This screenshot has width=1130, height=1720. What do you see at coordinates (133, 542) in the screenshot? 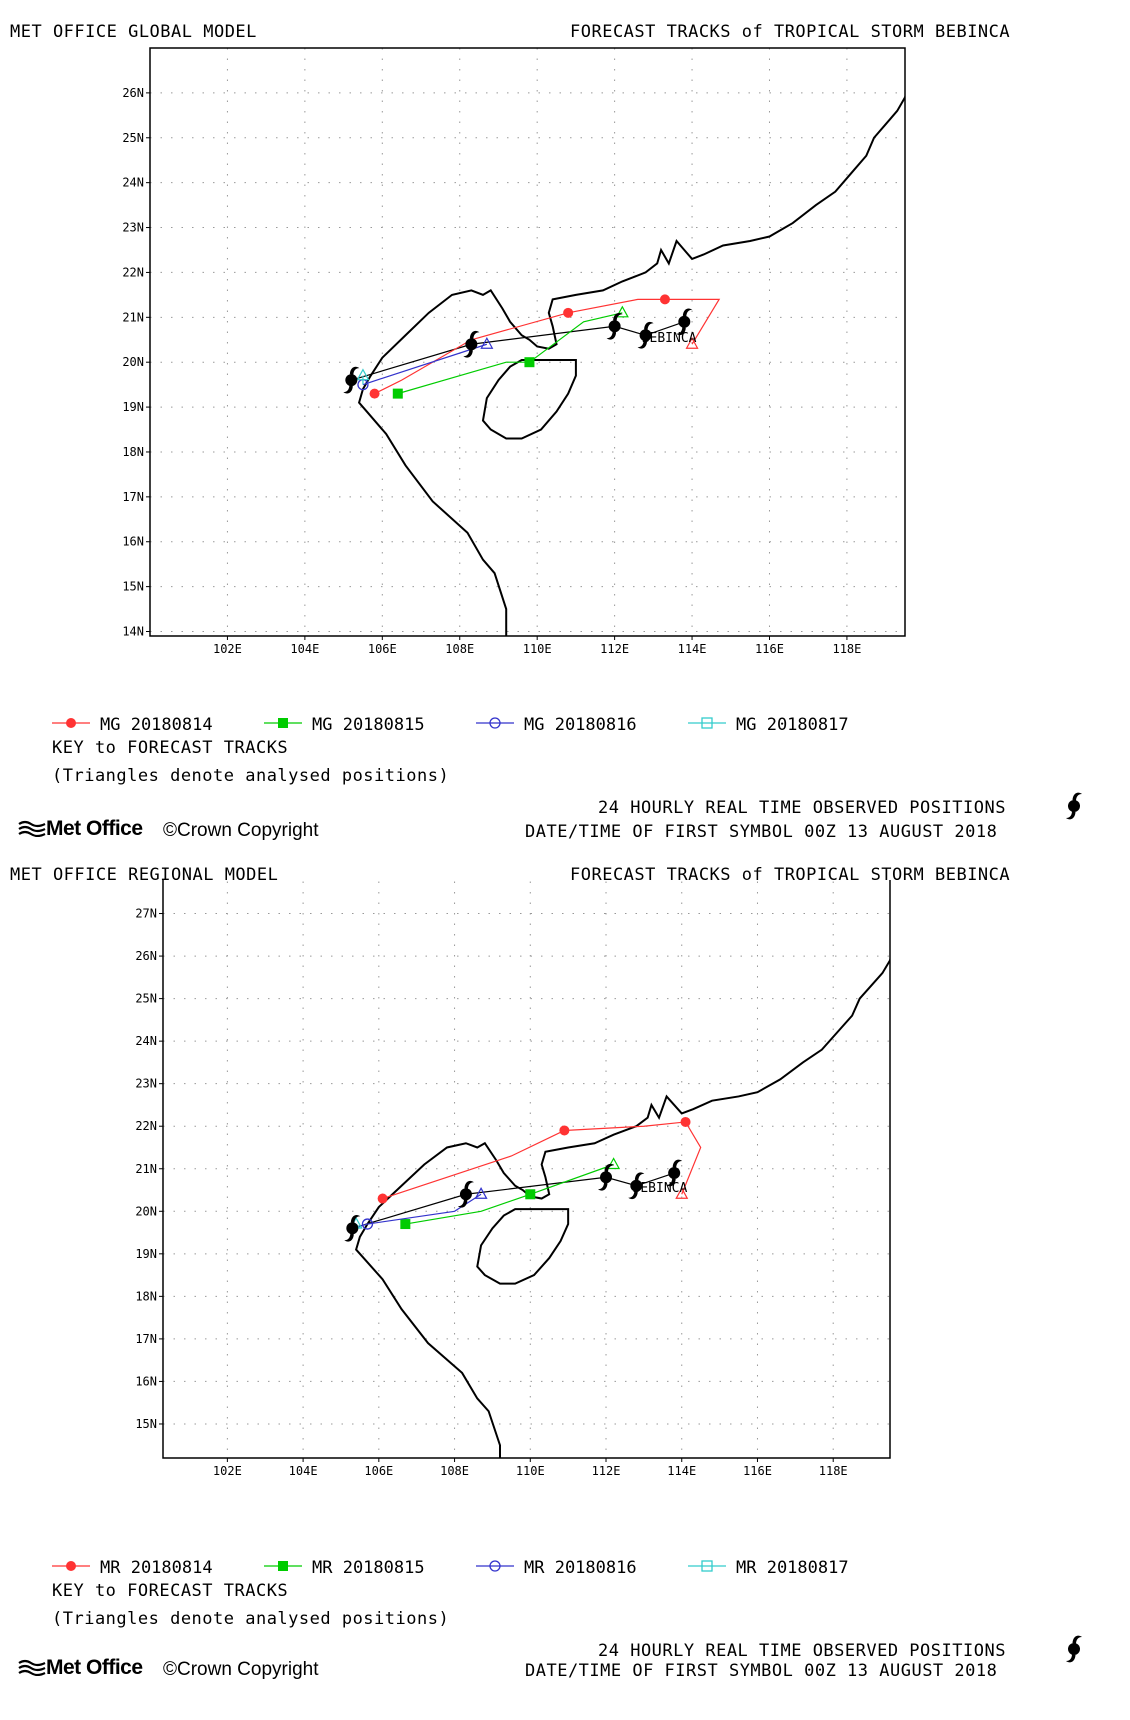
I see `y-tick-label: 16N` at bounding box center [133, 542].